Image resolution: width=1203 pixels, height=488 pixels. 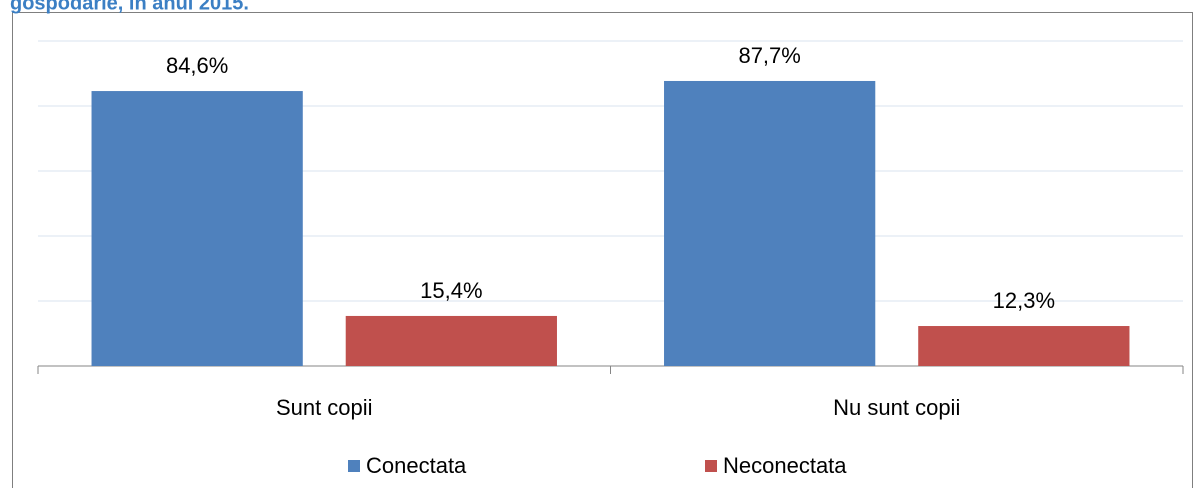 What do you see at coordinates (324, 407) in the screenshot?
I see `x-tick-label: Sunt copii` at bounding box center [324, 407].